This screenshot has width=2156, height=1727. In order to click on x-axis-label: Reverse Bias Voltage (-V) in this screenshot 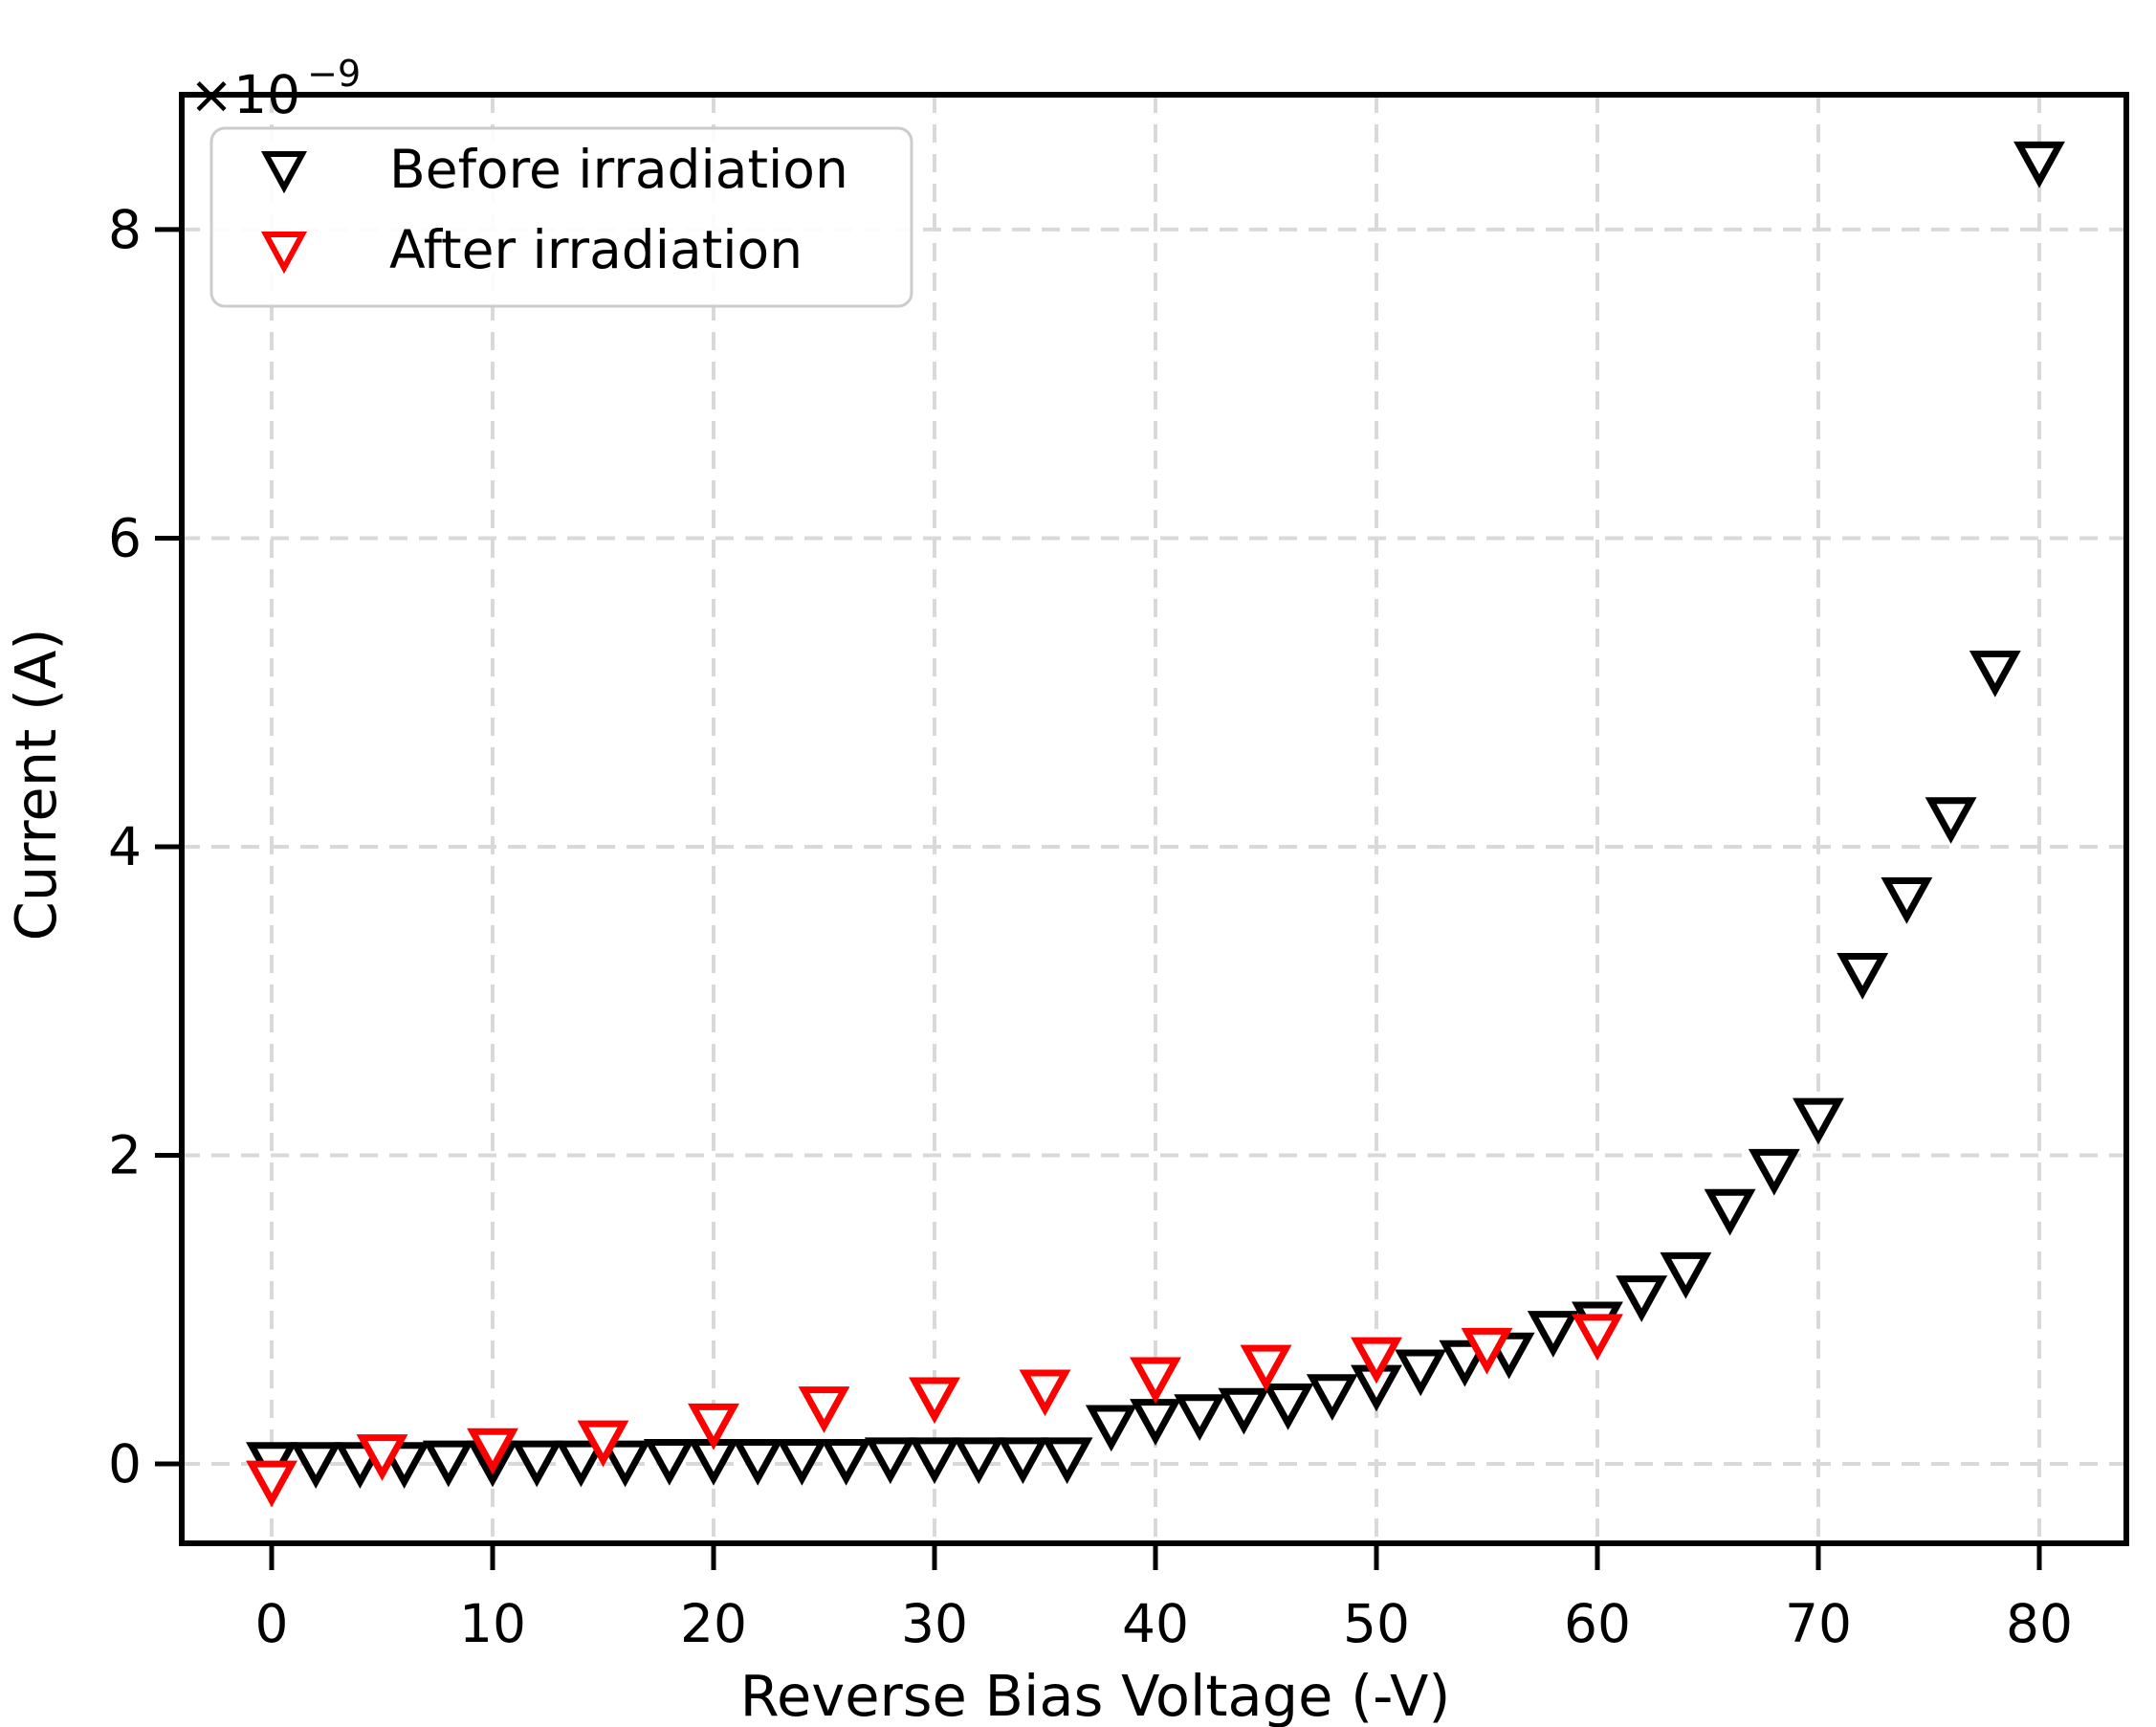, I will do `click(1095, 1695)`.